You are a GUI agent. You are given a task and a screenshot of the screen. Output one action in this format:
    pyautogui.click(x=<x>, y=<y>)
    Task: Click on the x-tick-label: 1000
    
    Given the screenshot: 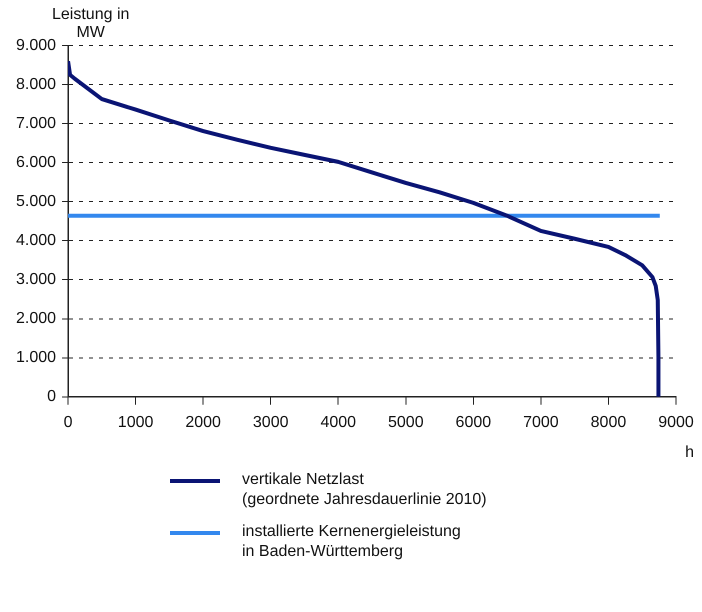 What is the action you would take?
    pyautogui.click(x=136, y=422)
    